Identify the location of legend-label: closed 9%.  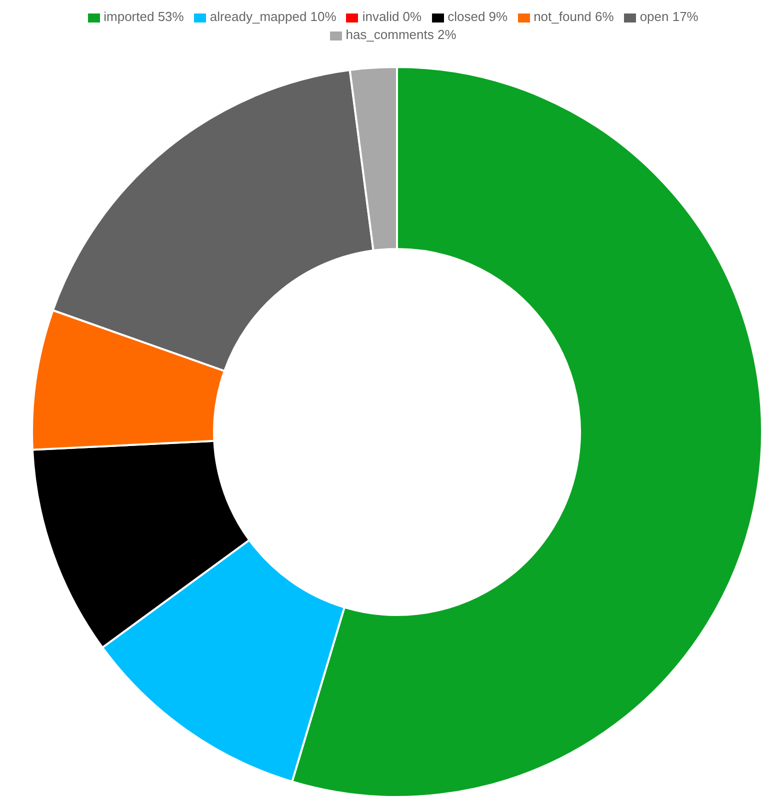
(478, 16).